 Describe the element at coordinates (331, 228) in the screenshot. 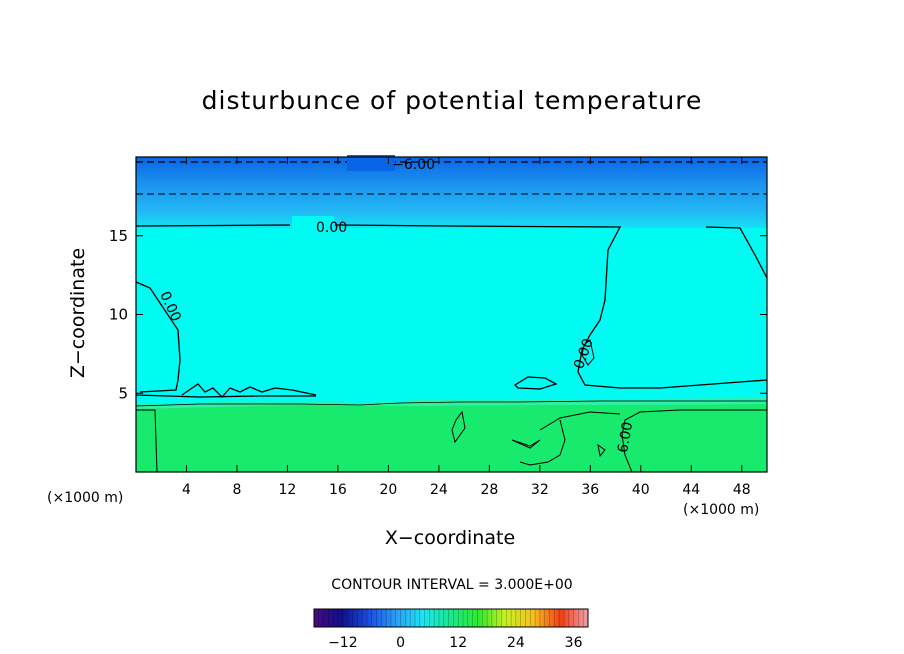

I see `contour-label: 0.00` at that location.